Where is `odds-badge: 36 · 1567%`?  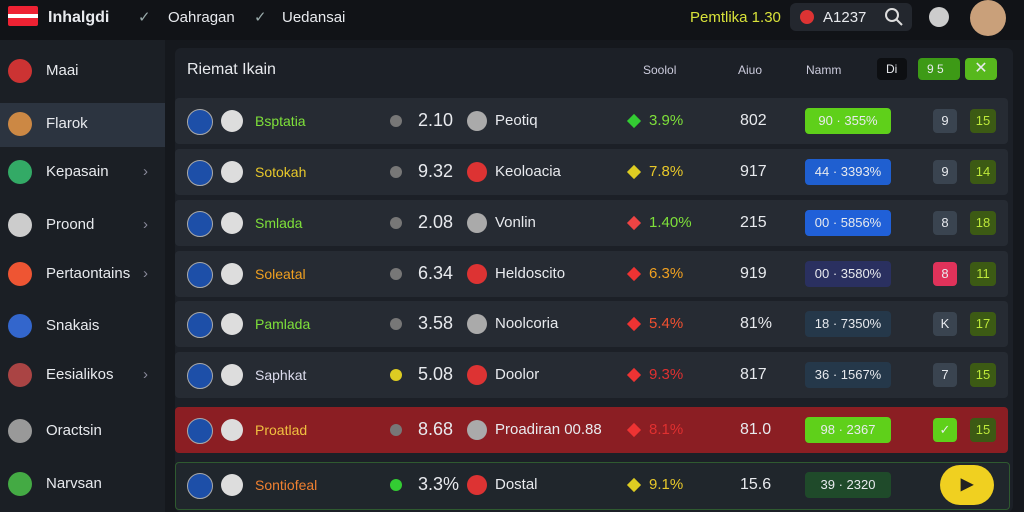 odds-badge: 36 · 1567% is located at coordinates (848, 375).